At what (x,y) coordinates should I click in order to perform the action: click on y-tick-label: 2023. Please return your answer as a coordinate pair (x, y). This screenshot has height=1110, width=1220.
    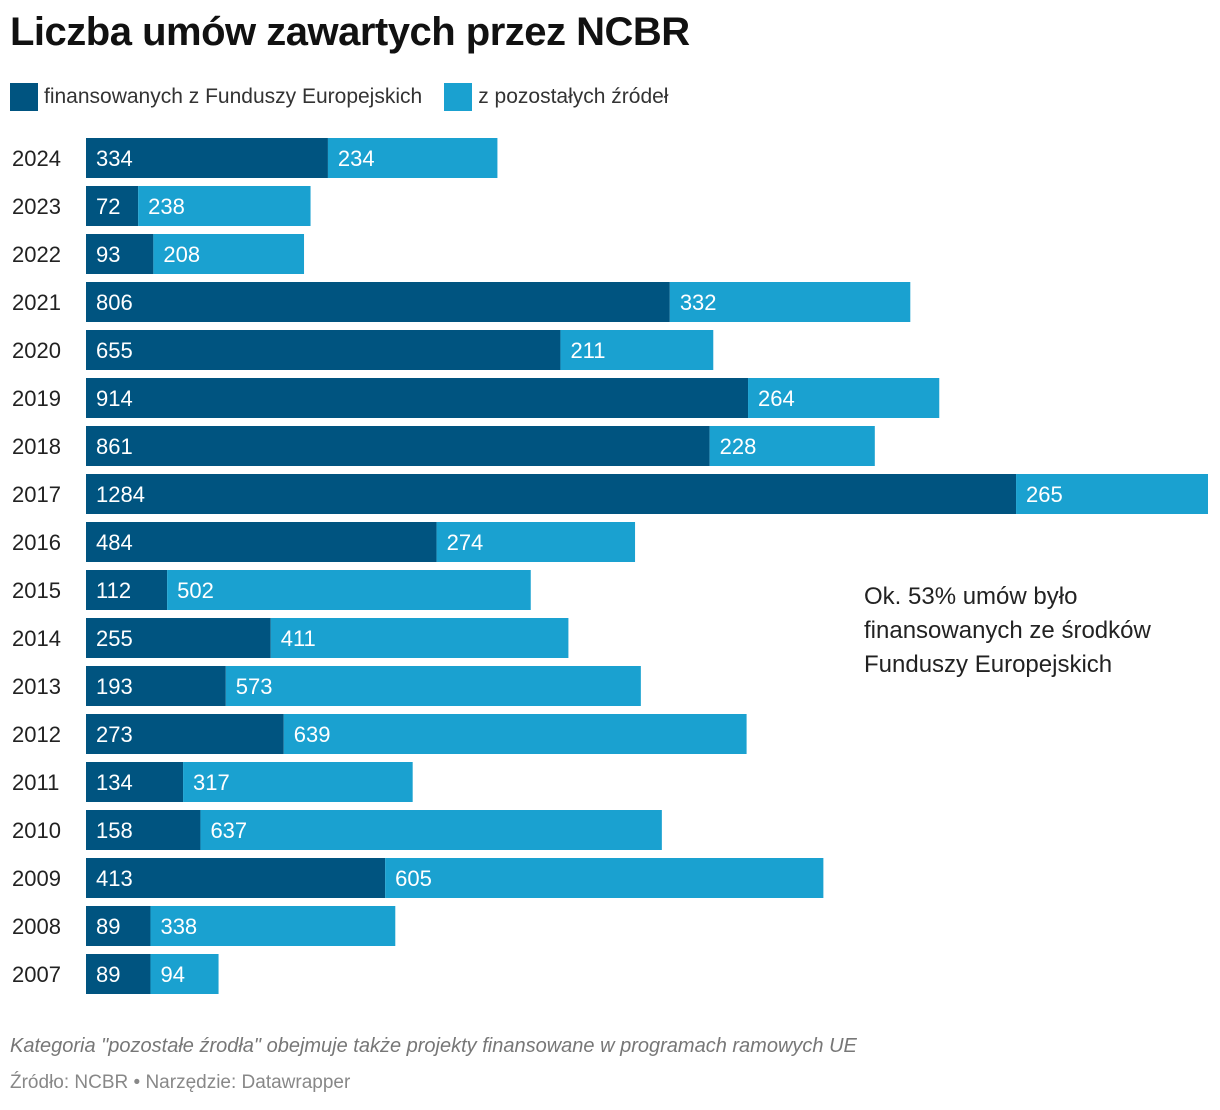
    Looking at the image, I should click on (36, 206).